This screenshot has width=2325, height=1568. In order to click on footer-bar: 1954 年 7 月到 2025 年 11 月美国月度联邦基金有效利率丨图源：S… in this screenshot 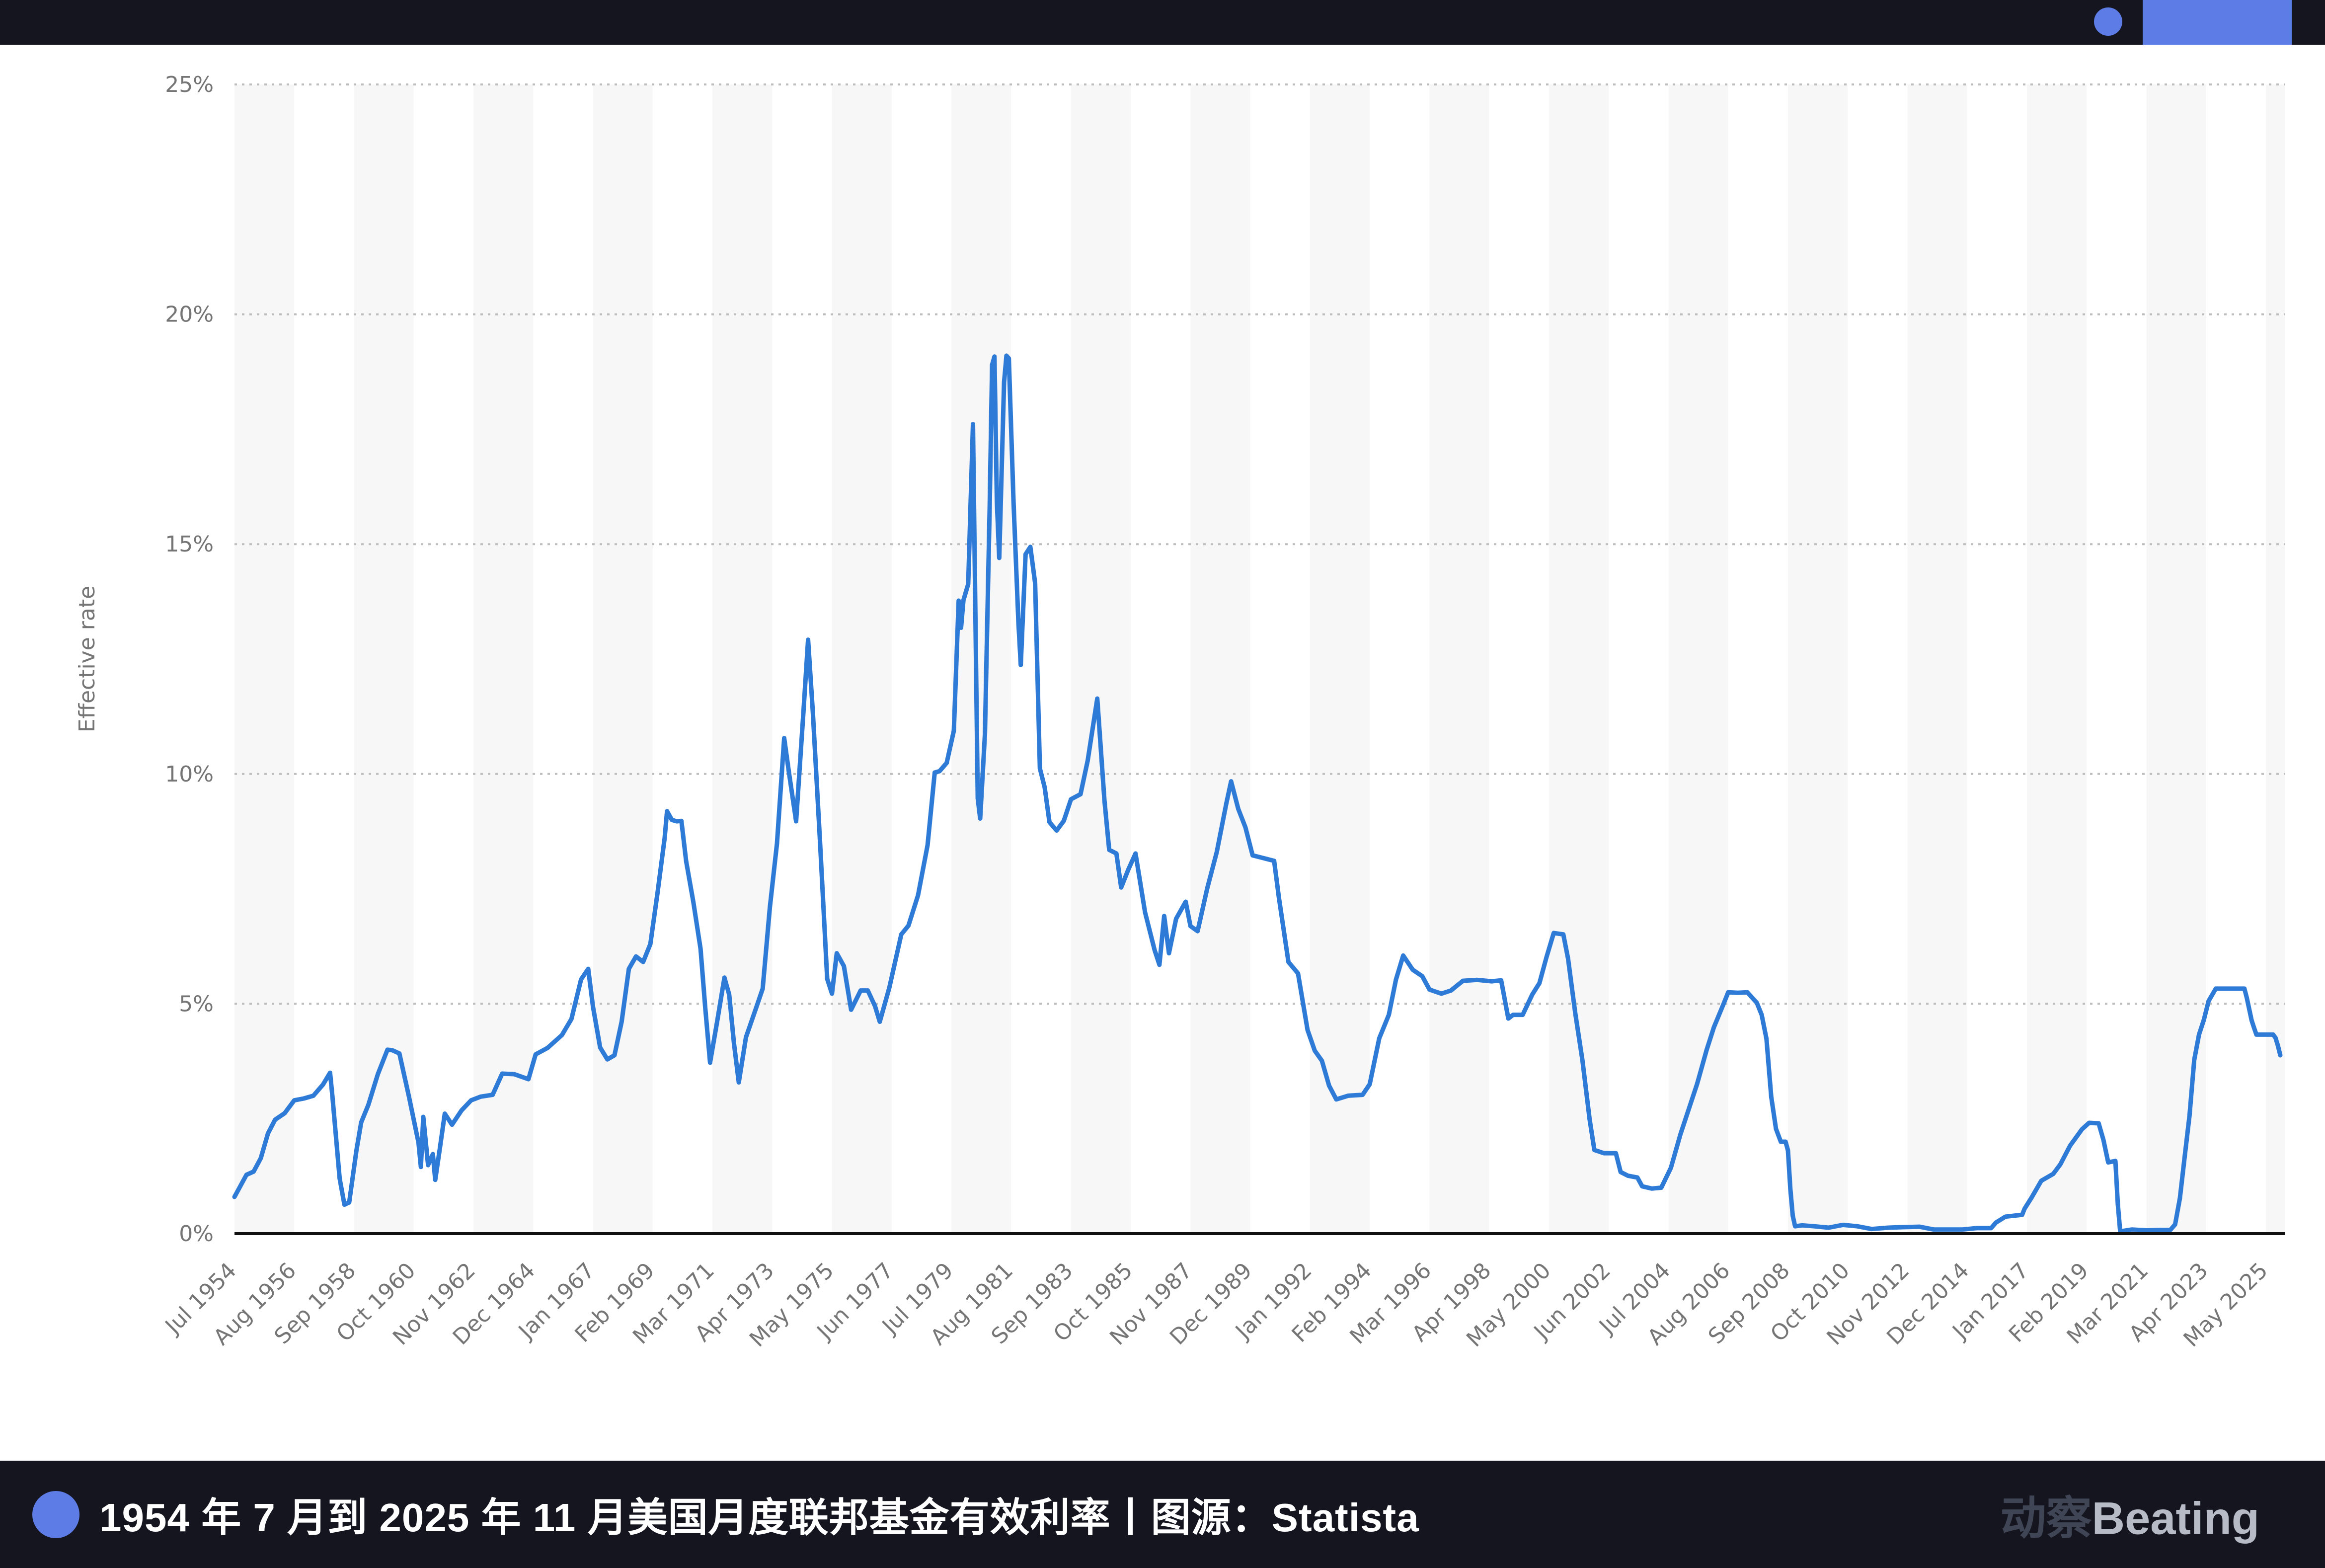, I will do `click(1162, 1515)`.